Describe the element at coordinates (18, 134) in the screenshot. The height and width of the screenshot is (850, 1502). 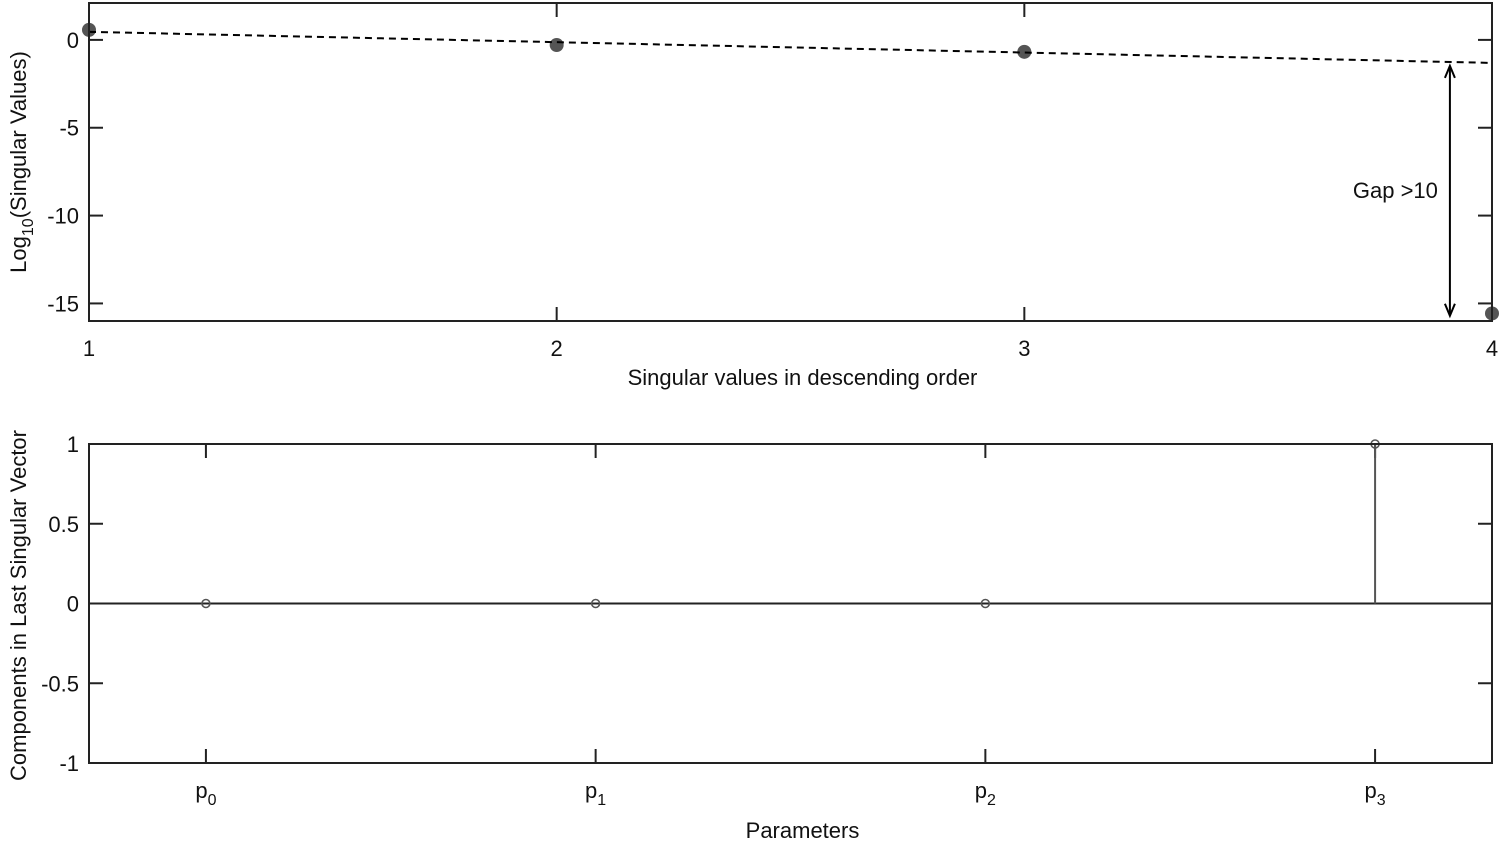
I see `y-label-part: (Singular Values)` at that location.